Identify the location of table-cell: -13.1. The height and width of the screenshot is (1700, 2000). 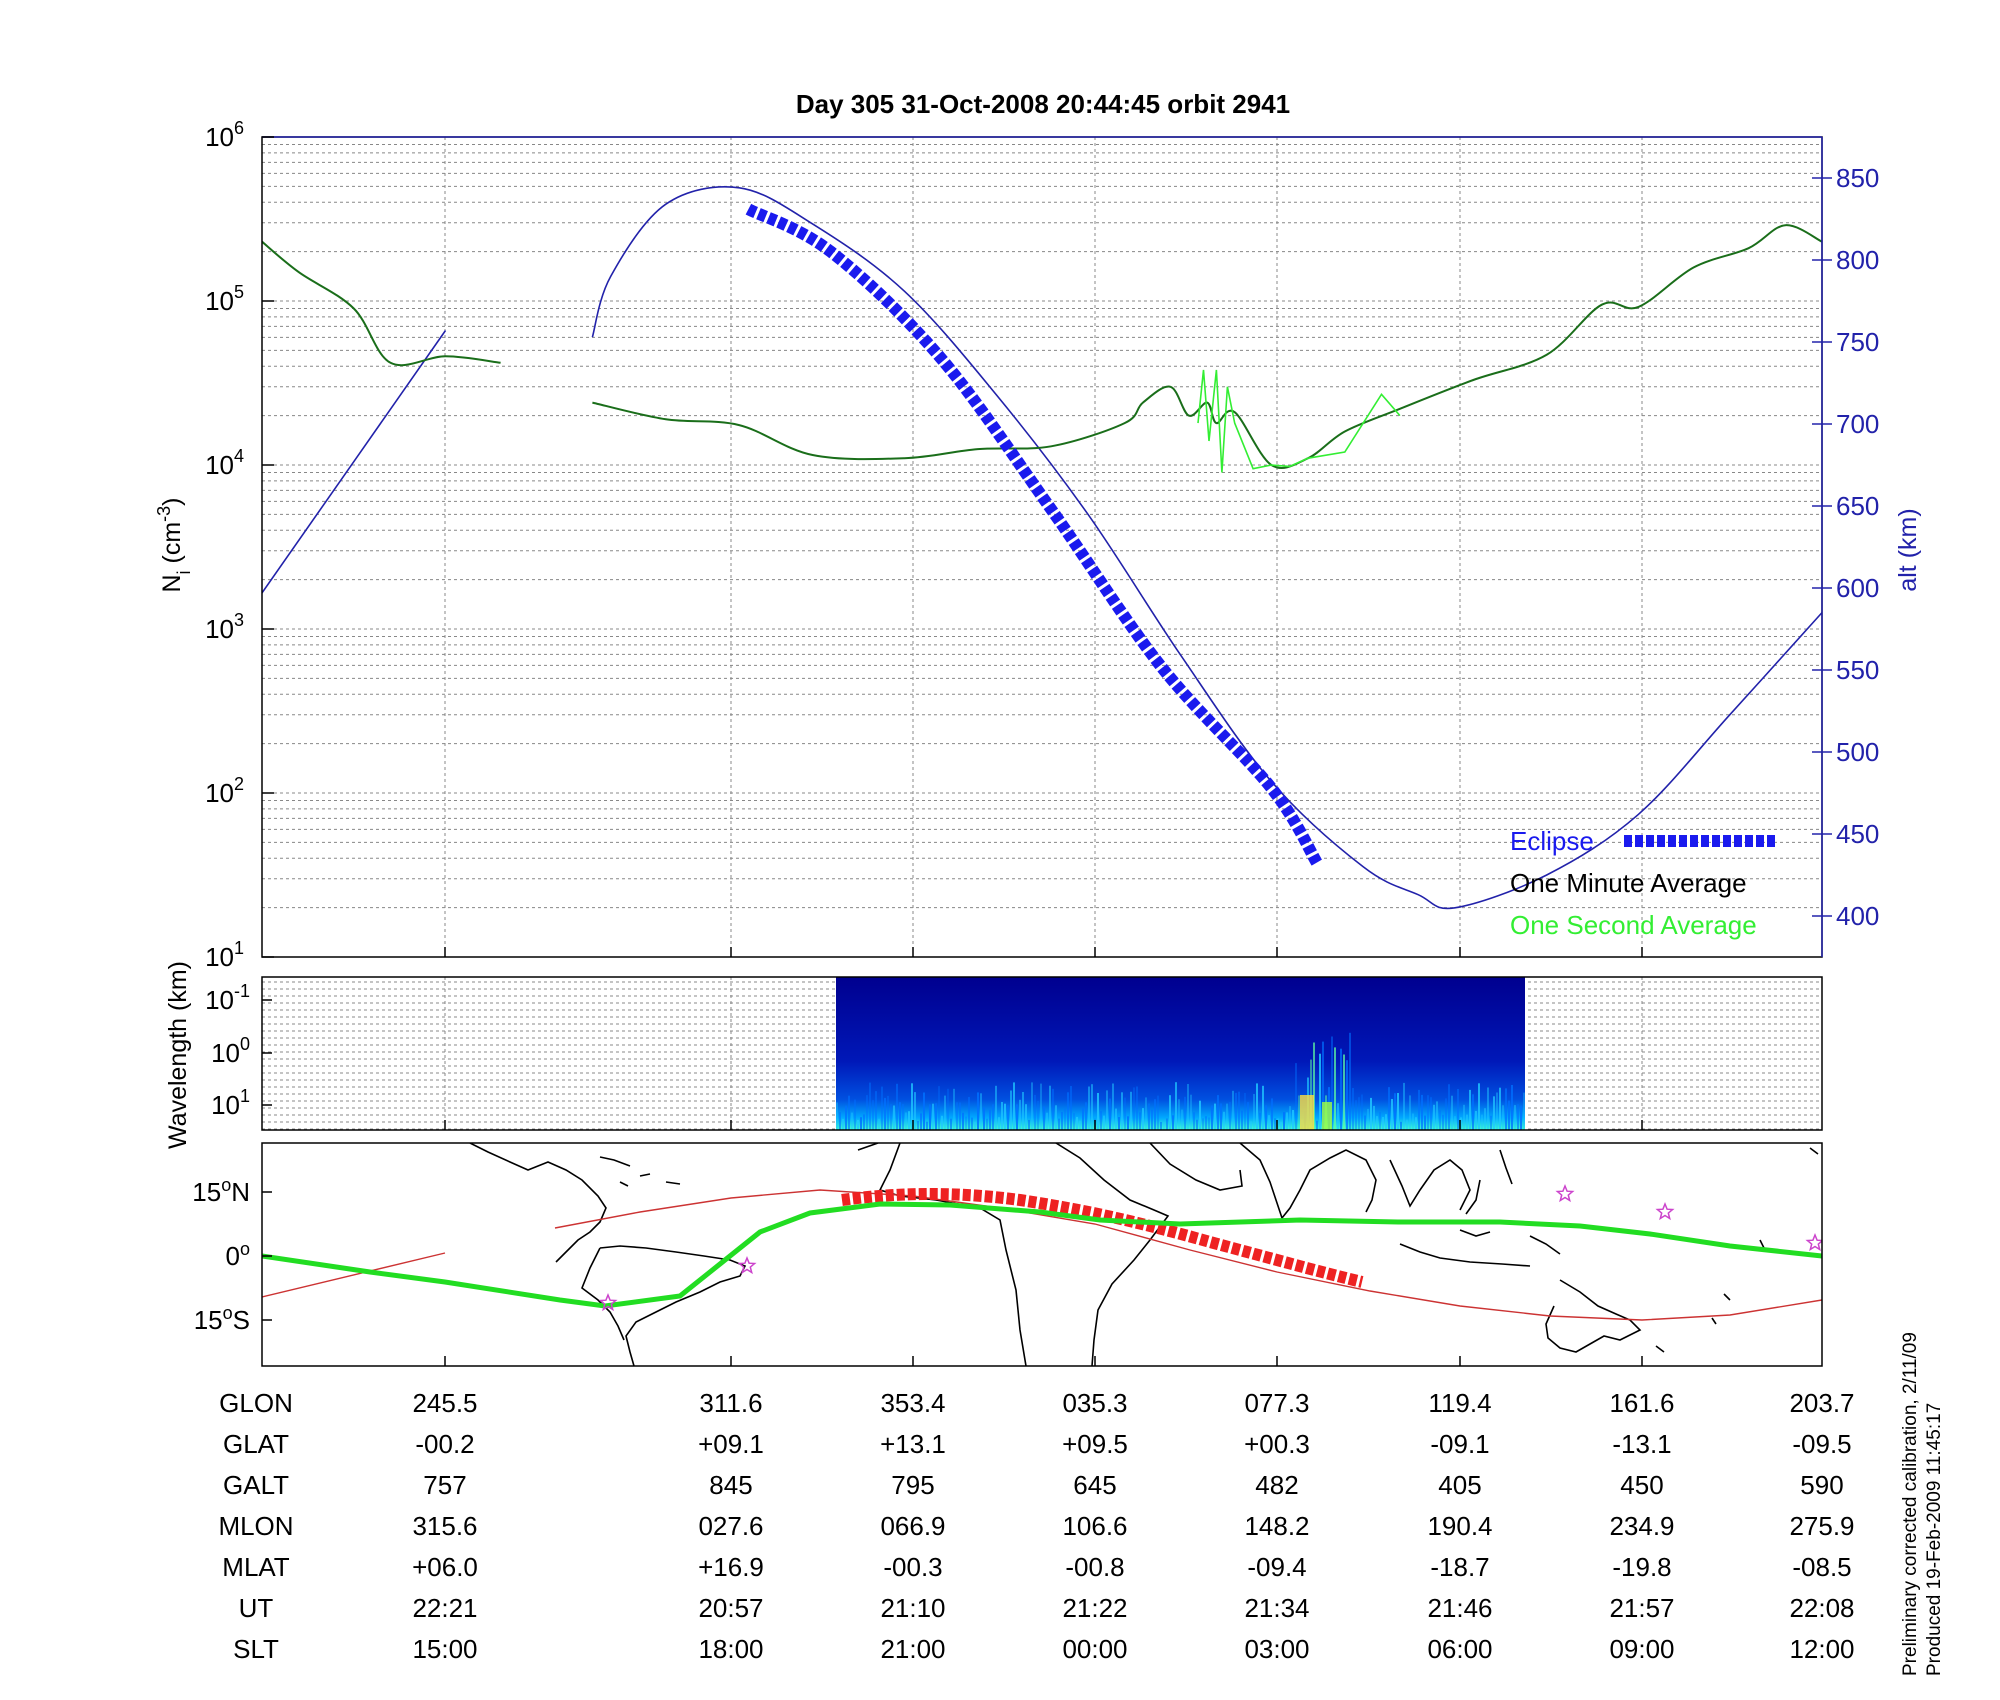
(1641, 1444).